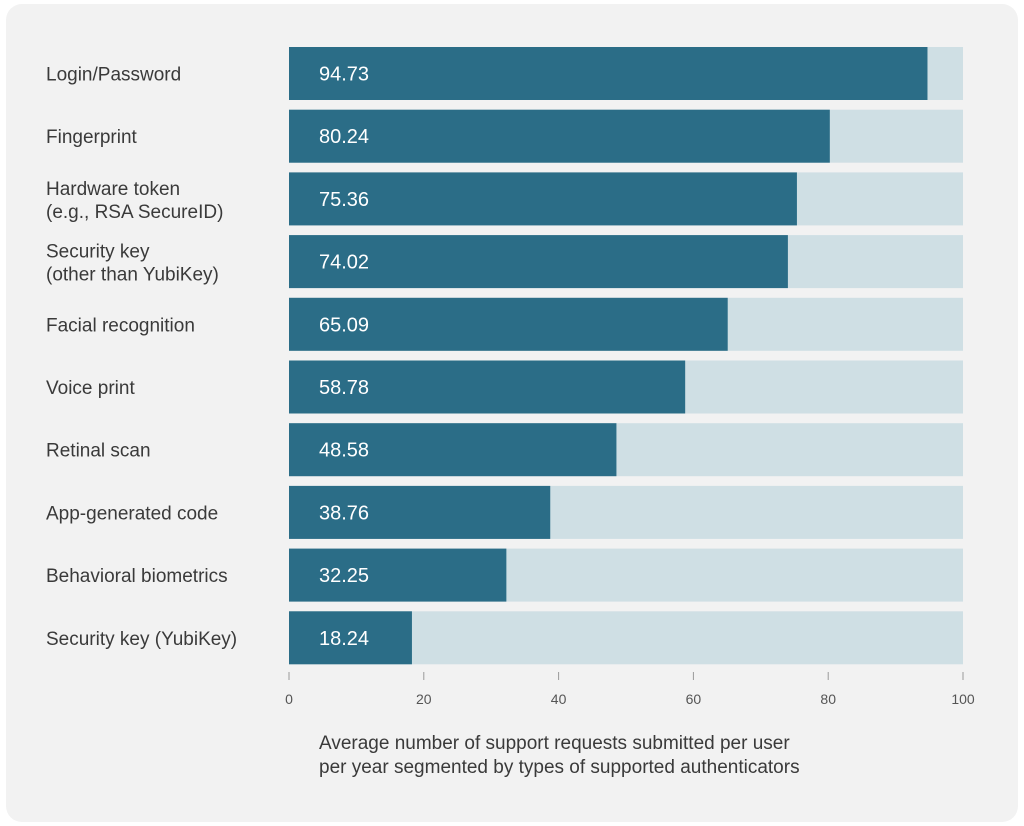 The image size is (1024, 826). Describe the element at coordinates (137, 576) in the screenshot. I see `category-label: Behavioral biometrics` at that location.